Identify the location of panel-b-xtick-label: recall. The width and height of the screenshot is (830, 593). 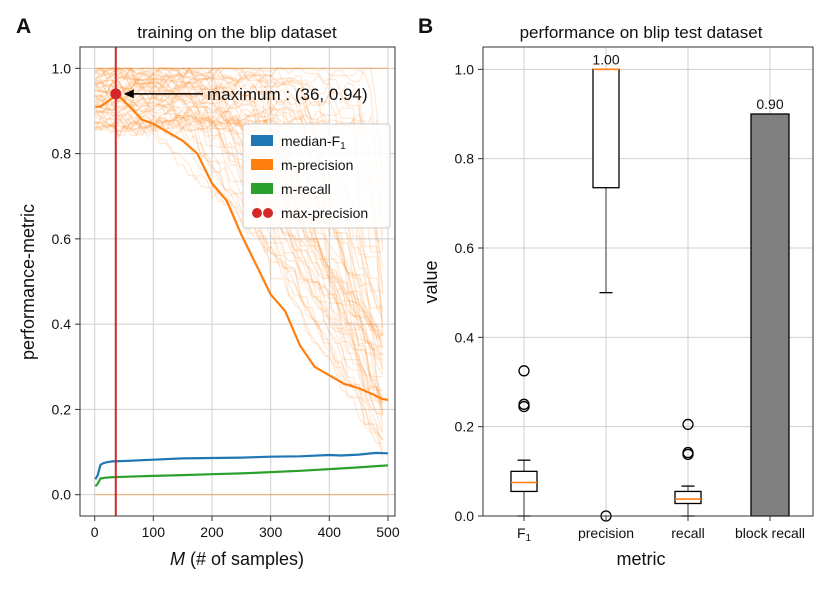
(687, 533).